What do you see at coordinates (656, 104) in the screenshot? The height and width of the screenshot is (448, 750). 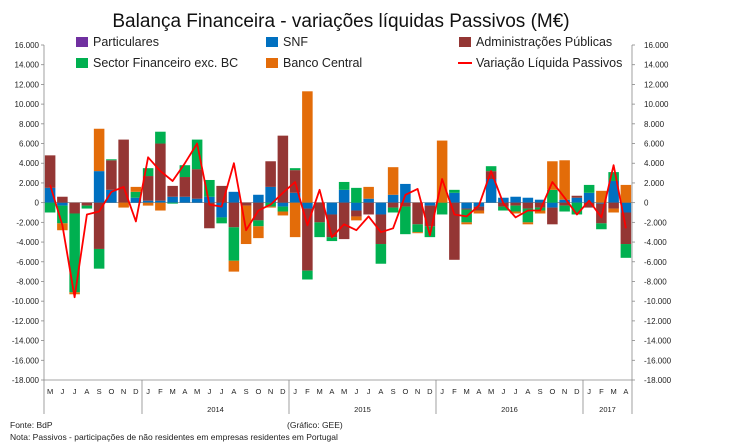 I see `y-tick-label-right: 10.000` at bounding box center [656, 104].